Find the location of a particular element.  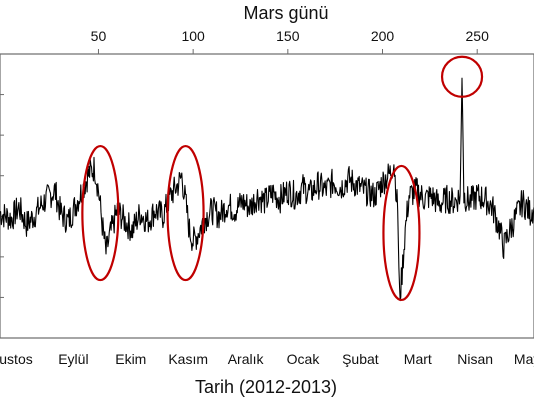

top-tick-label-0: 50 is located at coordinates (99, 36).